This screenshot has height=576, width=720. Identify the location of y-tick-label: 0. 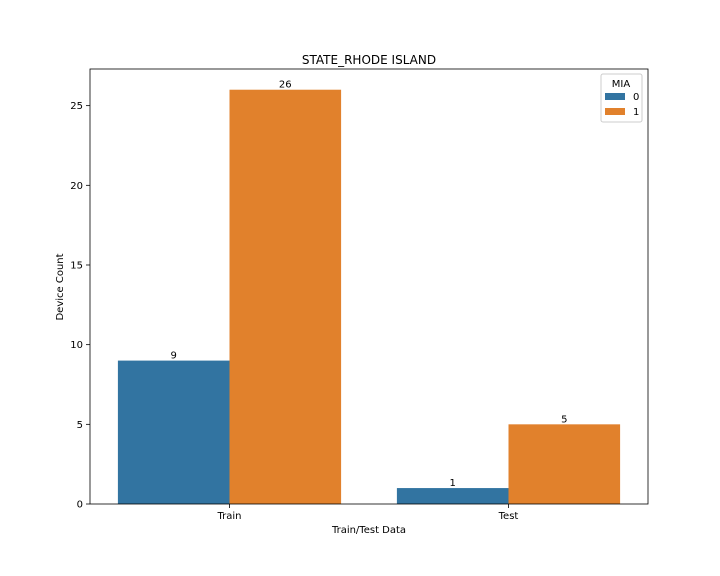
(80, 505).